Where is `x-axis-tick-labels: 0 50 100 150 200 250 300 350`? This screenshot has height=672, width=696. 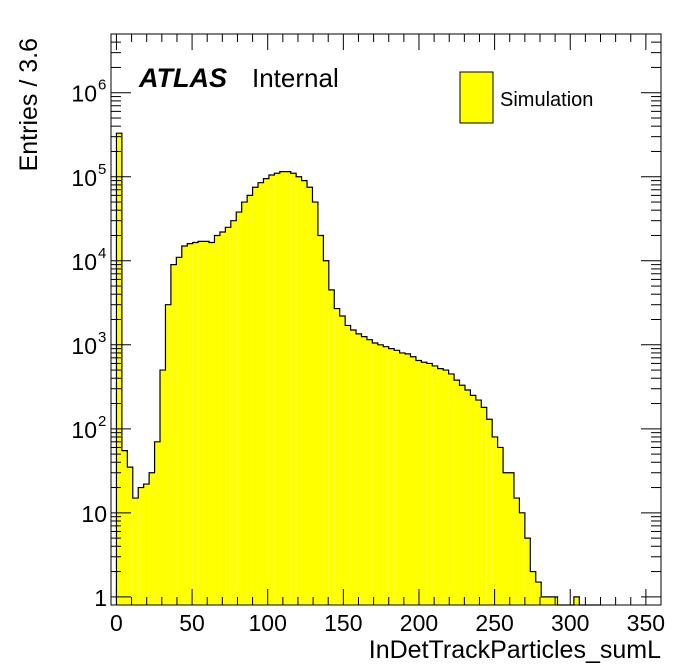 x-axis-tick-labels: 0 50 100 150 200 250 300 350 is located at coordinates (387, 623).